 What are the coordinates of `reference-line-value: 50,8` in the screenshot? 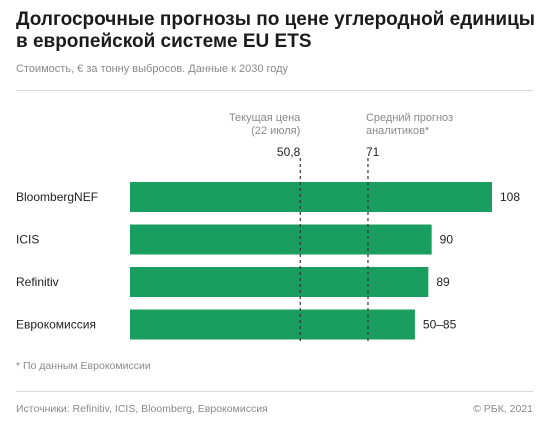 It's located at (289, 152).